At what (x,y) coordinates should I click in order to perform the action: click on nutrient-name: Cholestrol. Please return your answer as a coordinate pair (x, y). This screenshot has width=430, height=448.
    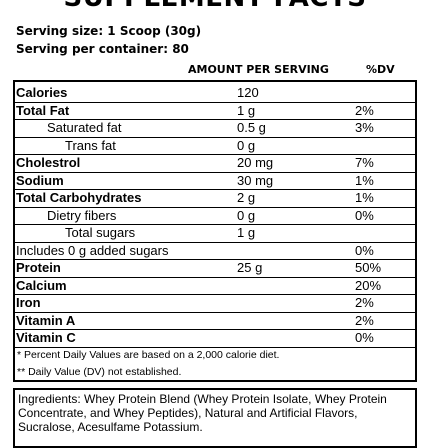
    Looking at the image, I should click on (48, 162).